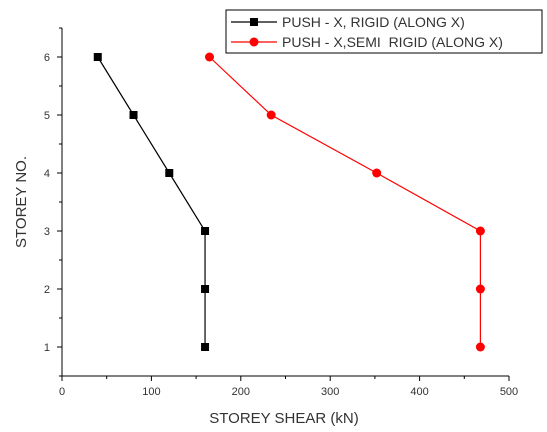 The height and width of the screenshot is (432, 547). I want to click on x-tick-label: 400, so click(419, 392).